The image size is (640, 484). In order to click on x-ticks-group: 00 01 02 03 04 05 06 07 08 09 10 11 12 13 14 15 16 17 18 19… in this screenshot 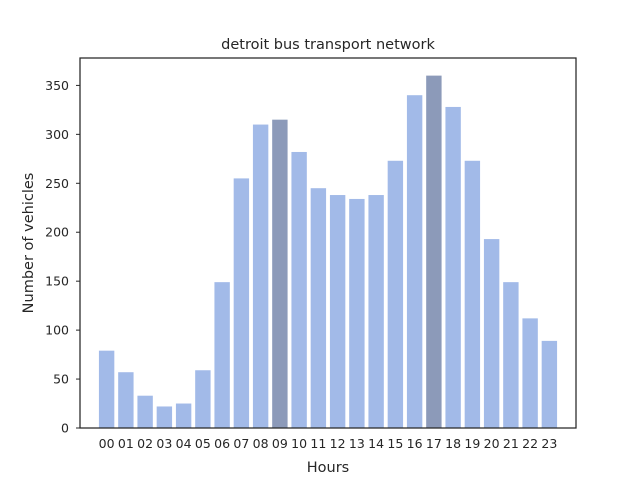, I will do `click(328, 443)`.